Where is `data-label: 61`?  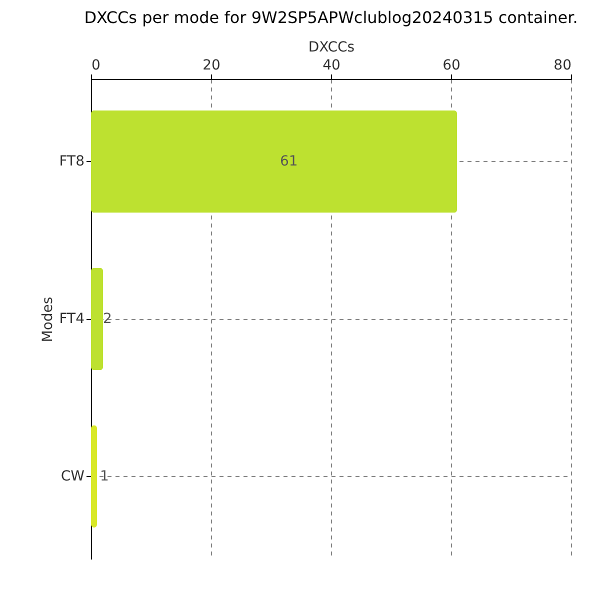
data-label: 61 is located at coordinates (289, 162).